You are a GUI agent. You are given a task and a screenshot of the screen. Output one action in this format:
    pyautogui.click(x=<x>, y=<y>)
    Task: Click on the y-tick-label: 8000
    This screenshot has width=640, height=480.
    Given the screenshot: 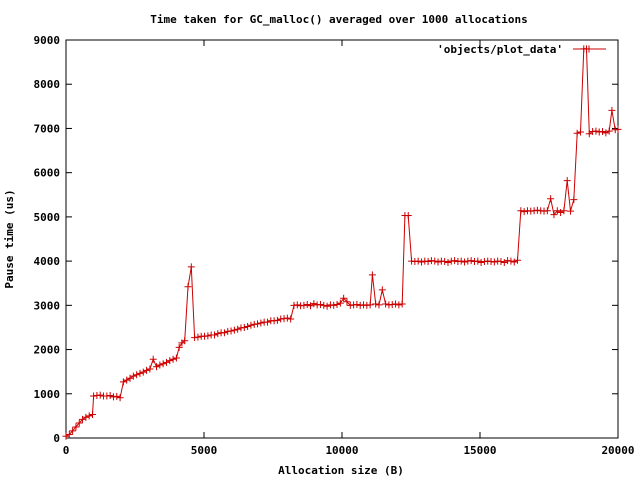 What is the action you would take?
    pyautogui.click(x=47, y=84)
    